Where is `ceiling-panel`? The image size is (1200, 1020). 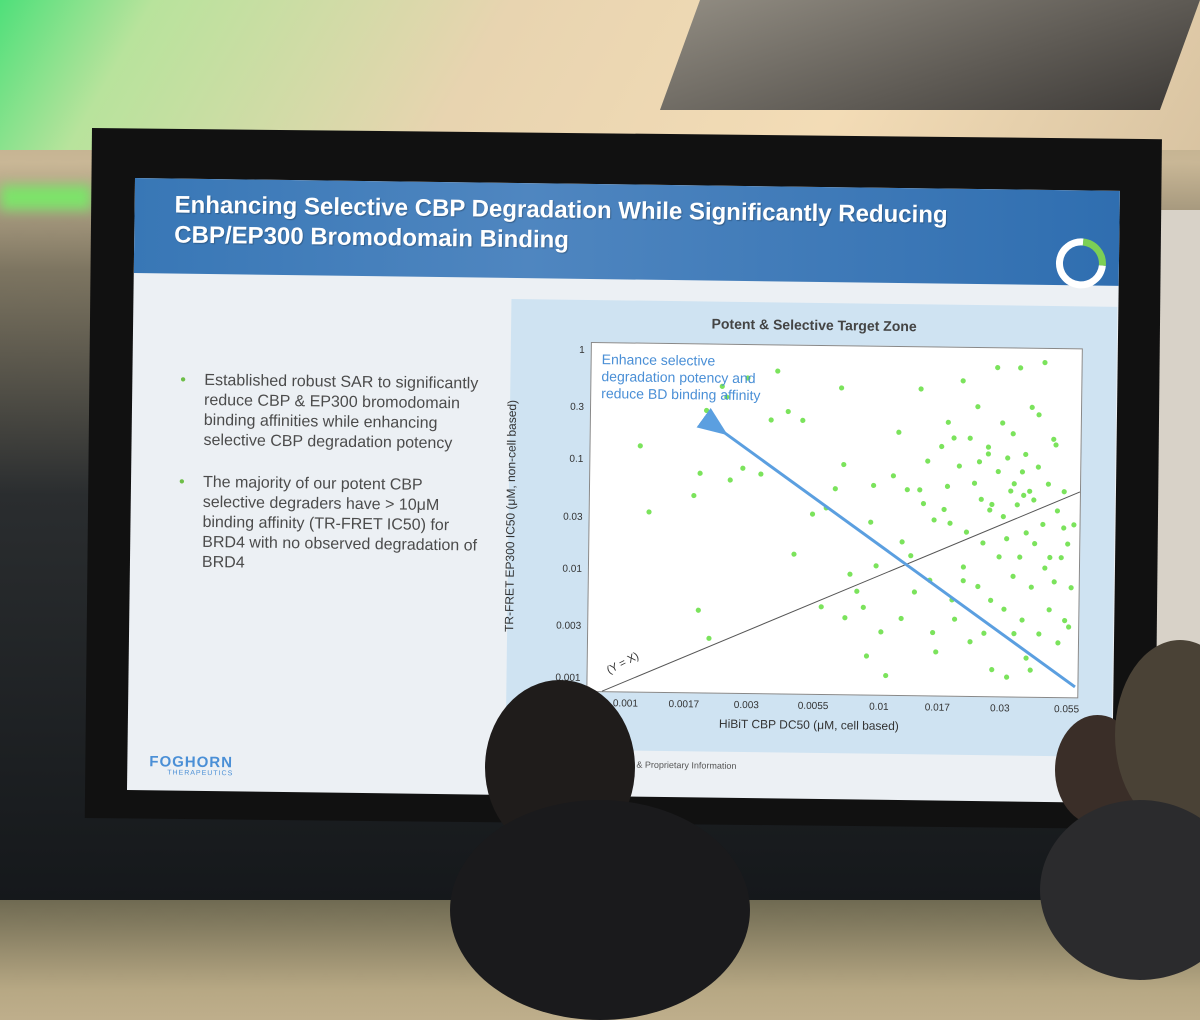
ceiling-panel is located at coordinates (929, 55).